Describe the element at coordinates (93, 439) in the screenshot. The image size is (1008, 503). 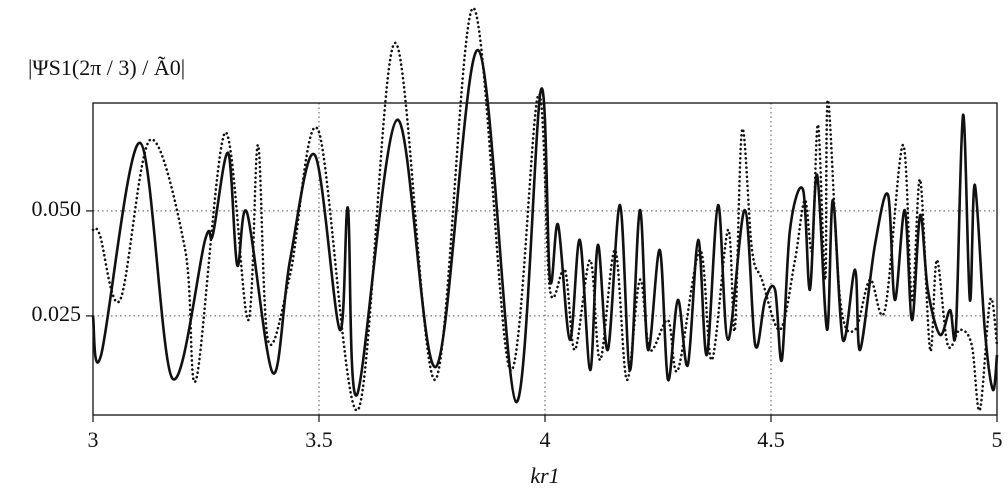
I see `x-tick-label: 3` at that location.